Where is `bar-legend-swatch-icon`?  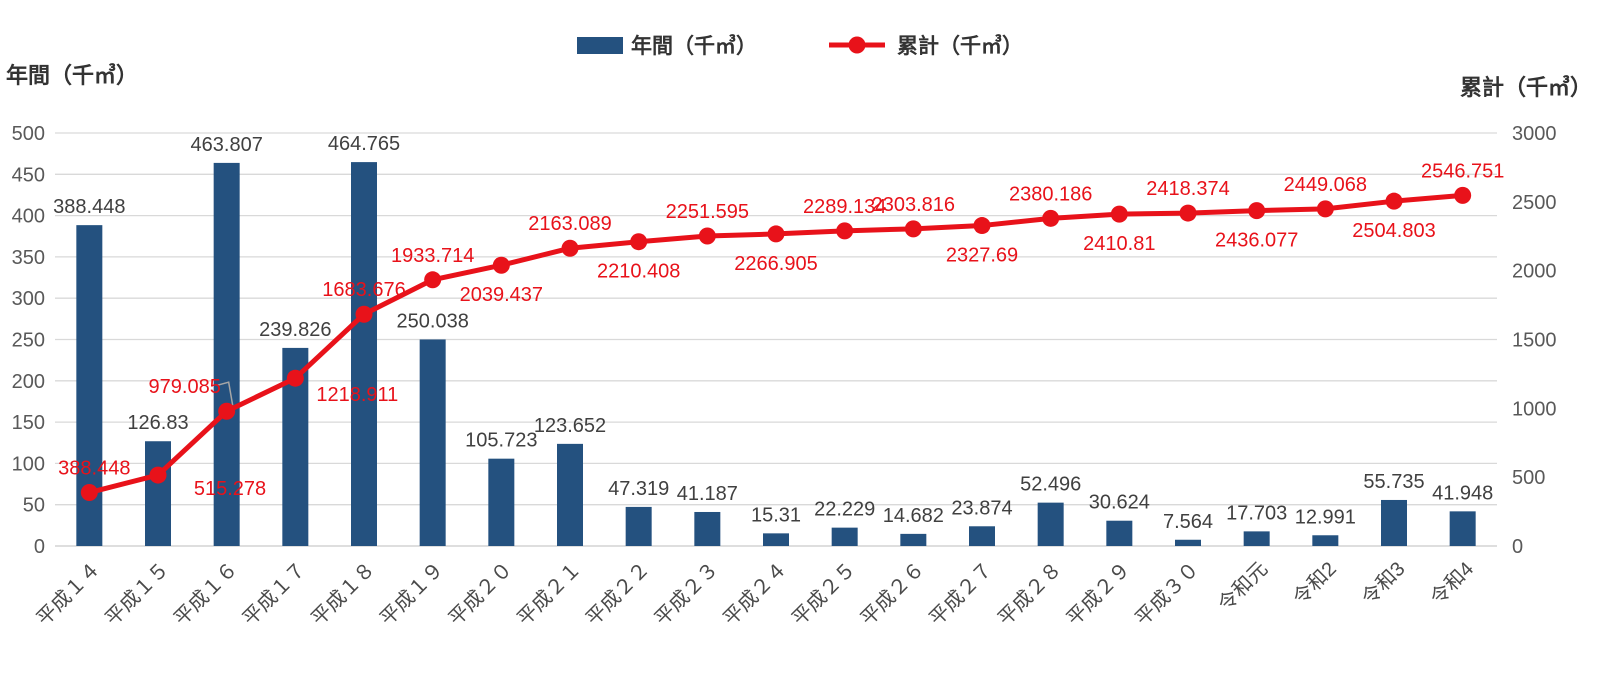 bar-legend-swatch-icon is located at coordinates (600, 45).